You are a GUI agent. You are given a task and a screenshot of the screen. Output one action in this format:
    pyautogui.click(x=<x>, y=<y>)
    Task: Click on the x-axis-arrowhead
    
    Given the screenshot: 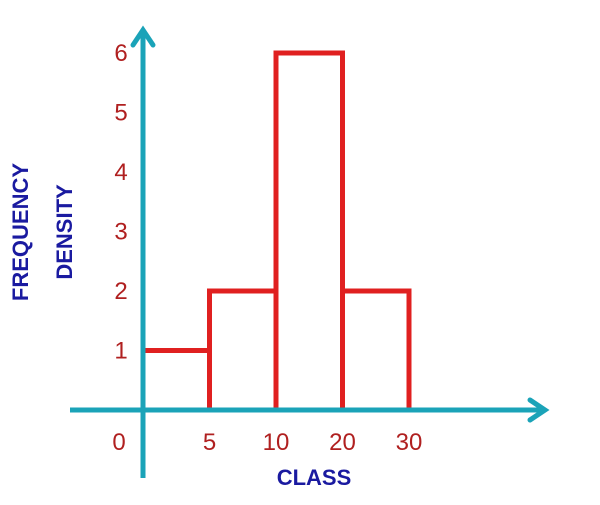 What is the action you would take?
    pyautogui.click(x=538, y=410)
    